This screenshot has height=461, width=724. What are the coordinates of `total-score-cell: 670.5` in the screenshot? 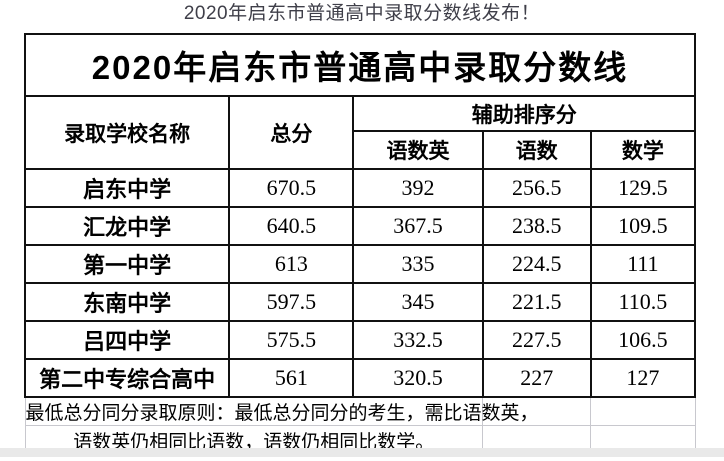 It's located at (291, 188).